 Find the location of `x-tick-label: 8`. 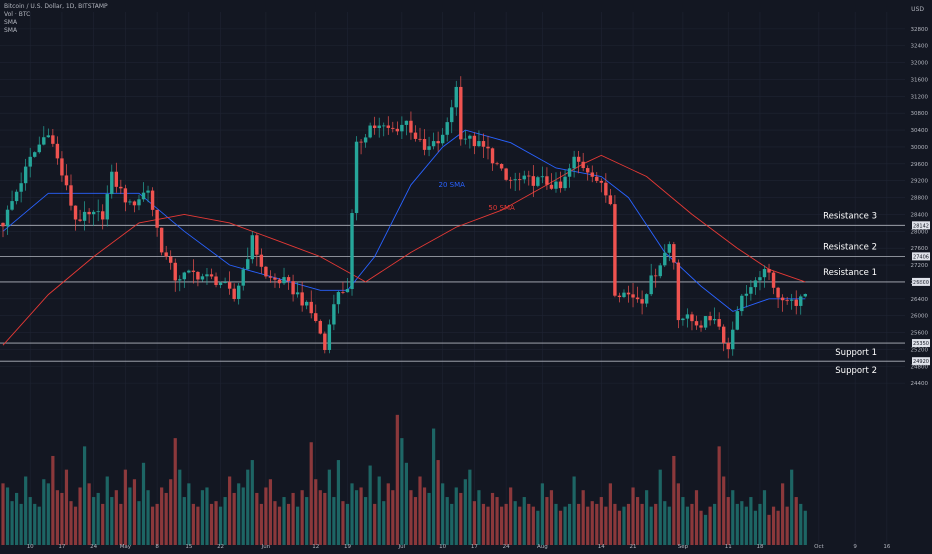

x-tick-label: 8 is located at coordinates (157, 547).